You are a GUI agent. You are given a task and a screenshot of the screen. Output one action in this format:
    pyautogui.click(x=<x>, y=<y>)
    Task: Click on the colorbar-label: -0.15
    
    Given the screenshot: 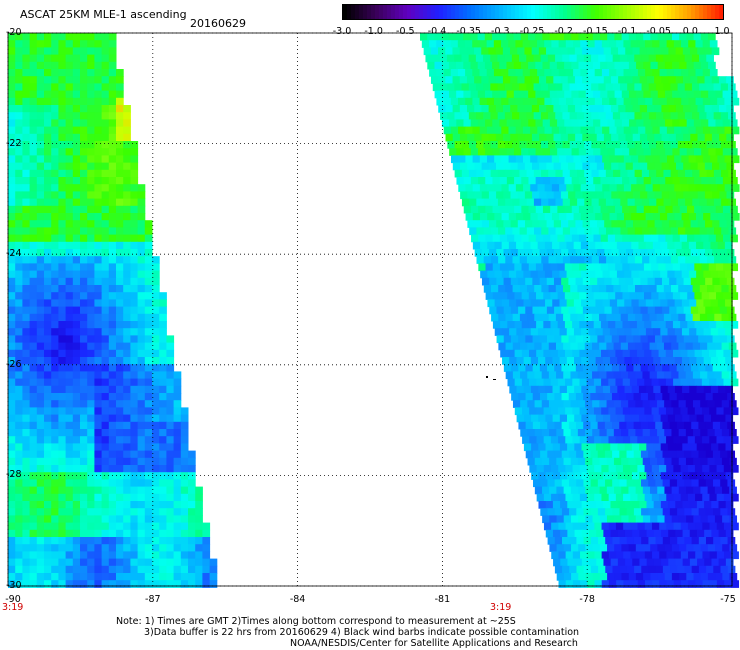 What is the action you would take?
    pyautogui.click(x=595, y=31)
    